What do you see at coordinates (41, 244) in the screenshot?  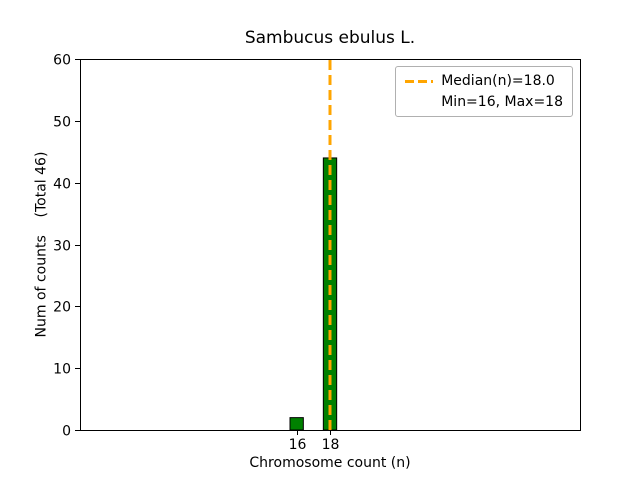 I see `y-axis-label: Num of counts (Total 46)` at bounding box center [41, 244].